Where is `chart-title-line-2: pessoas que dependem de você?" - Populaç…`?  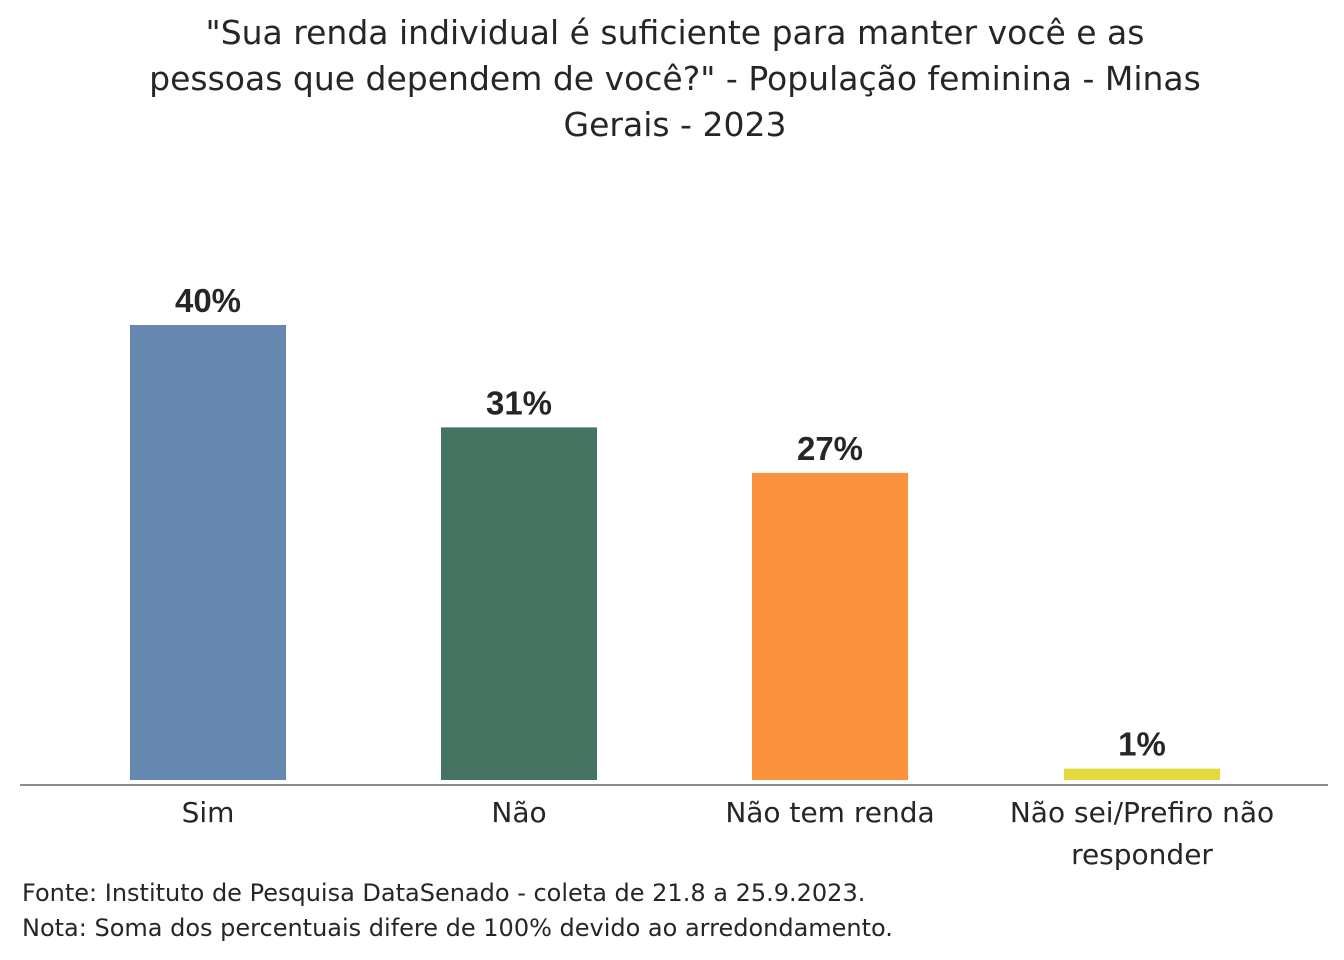
chart-title-line-2: pessoas que dependem de você?" - Populaç… is located at coordinates (675, 78).